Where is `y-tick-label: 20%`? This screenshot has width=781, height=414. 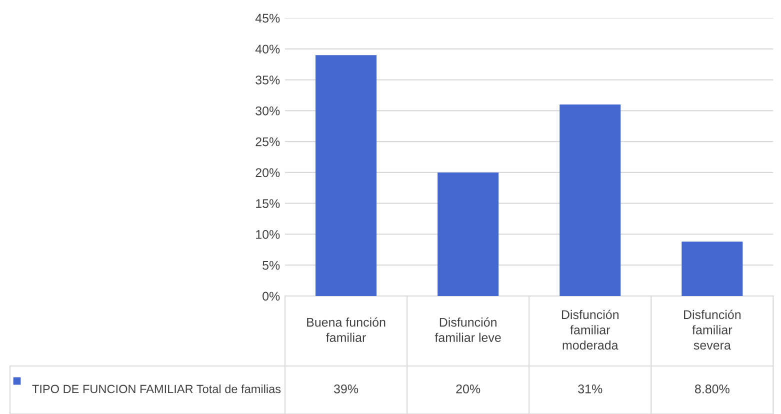
y-tick-label: 20% is located at coordinates (268, 173).